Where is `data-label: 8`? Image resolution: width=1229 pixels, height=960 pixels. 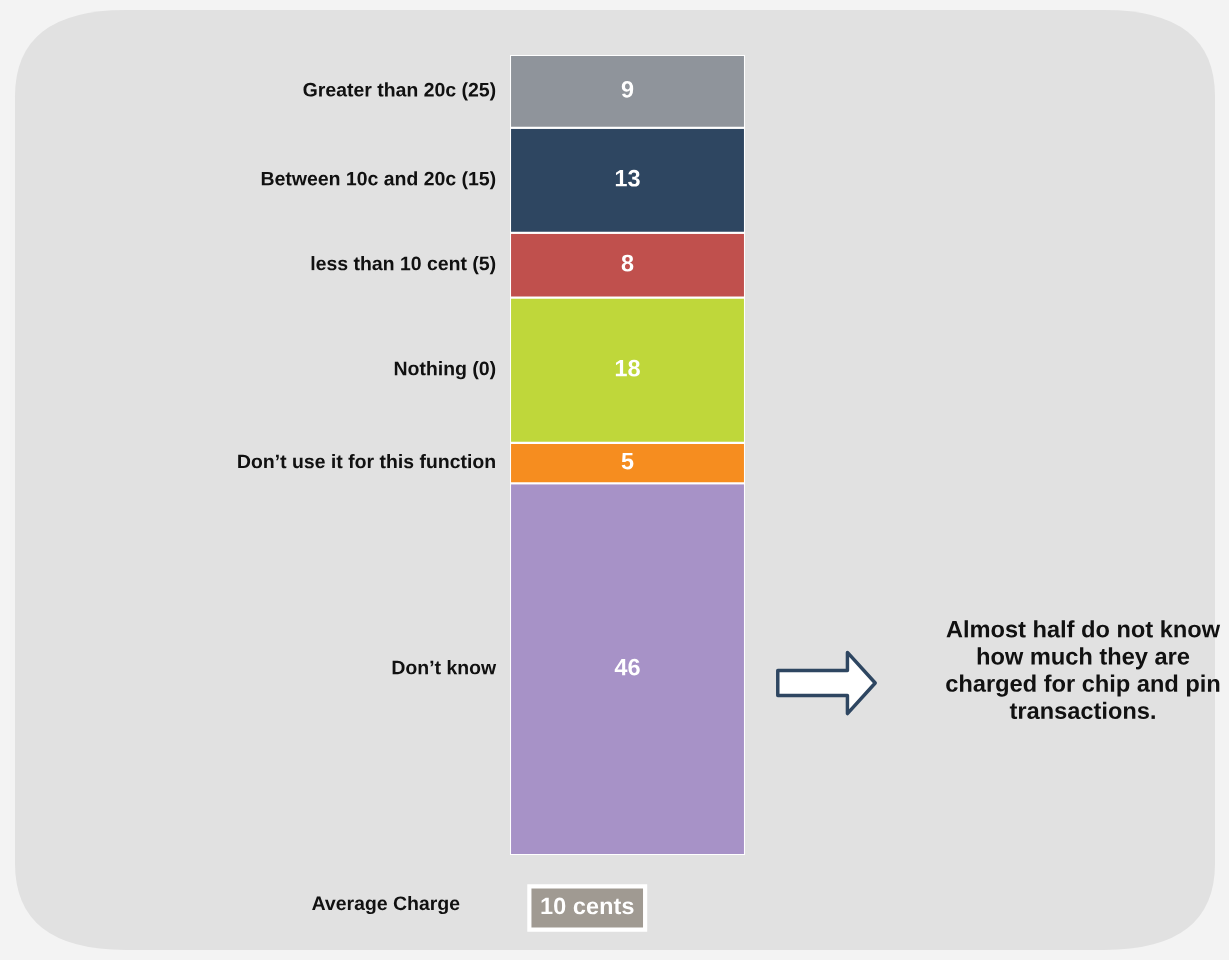
data-label: 8 is located at coordinates (627, 263).